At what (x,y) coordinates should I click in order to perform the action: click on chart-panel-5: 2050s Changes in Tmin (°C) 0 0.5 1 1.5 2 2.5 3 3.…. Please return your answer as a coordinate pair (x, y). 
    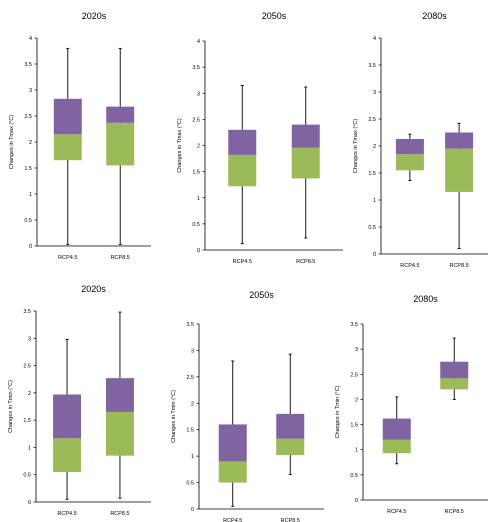
    Looking at the image, I should click on (247, 406).